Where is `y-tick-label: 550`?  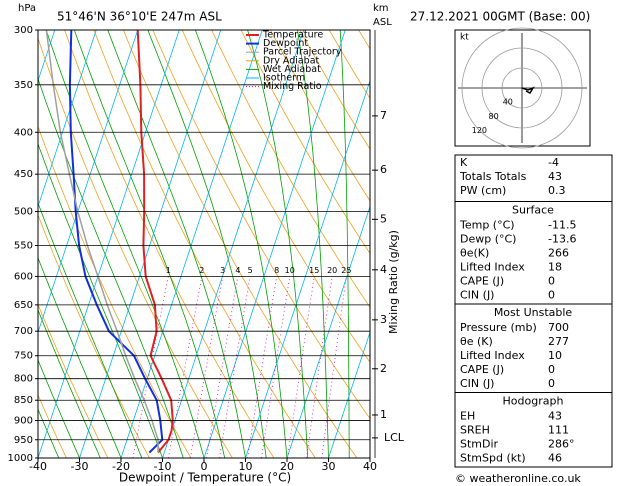 y-tick-label: 550 is located at coordinates (23, 245).